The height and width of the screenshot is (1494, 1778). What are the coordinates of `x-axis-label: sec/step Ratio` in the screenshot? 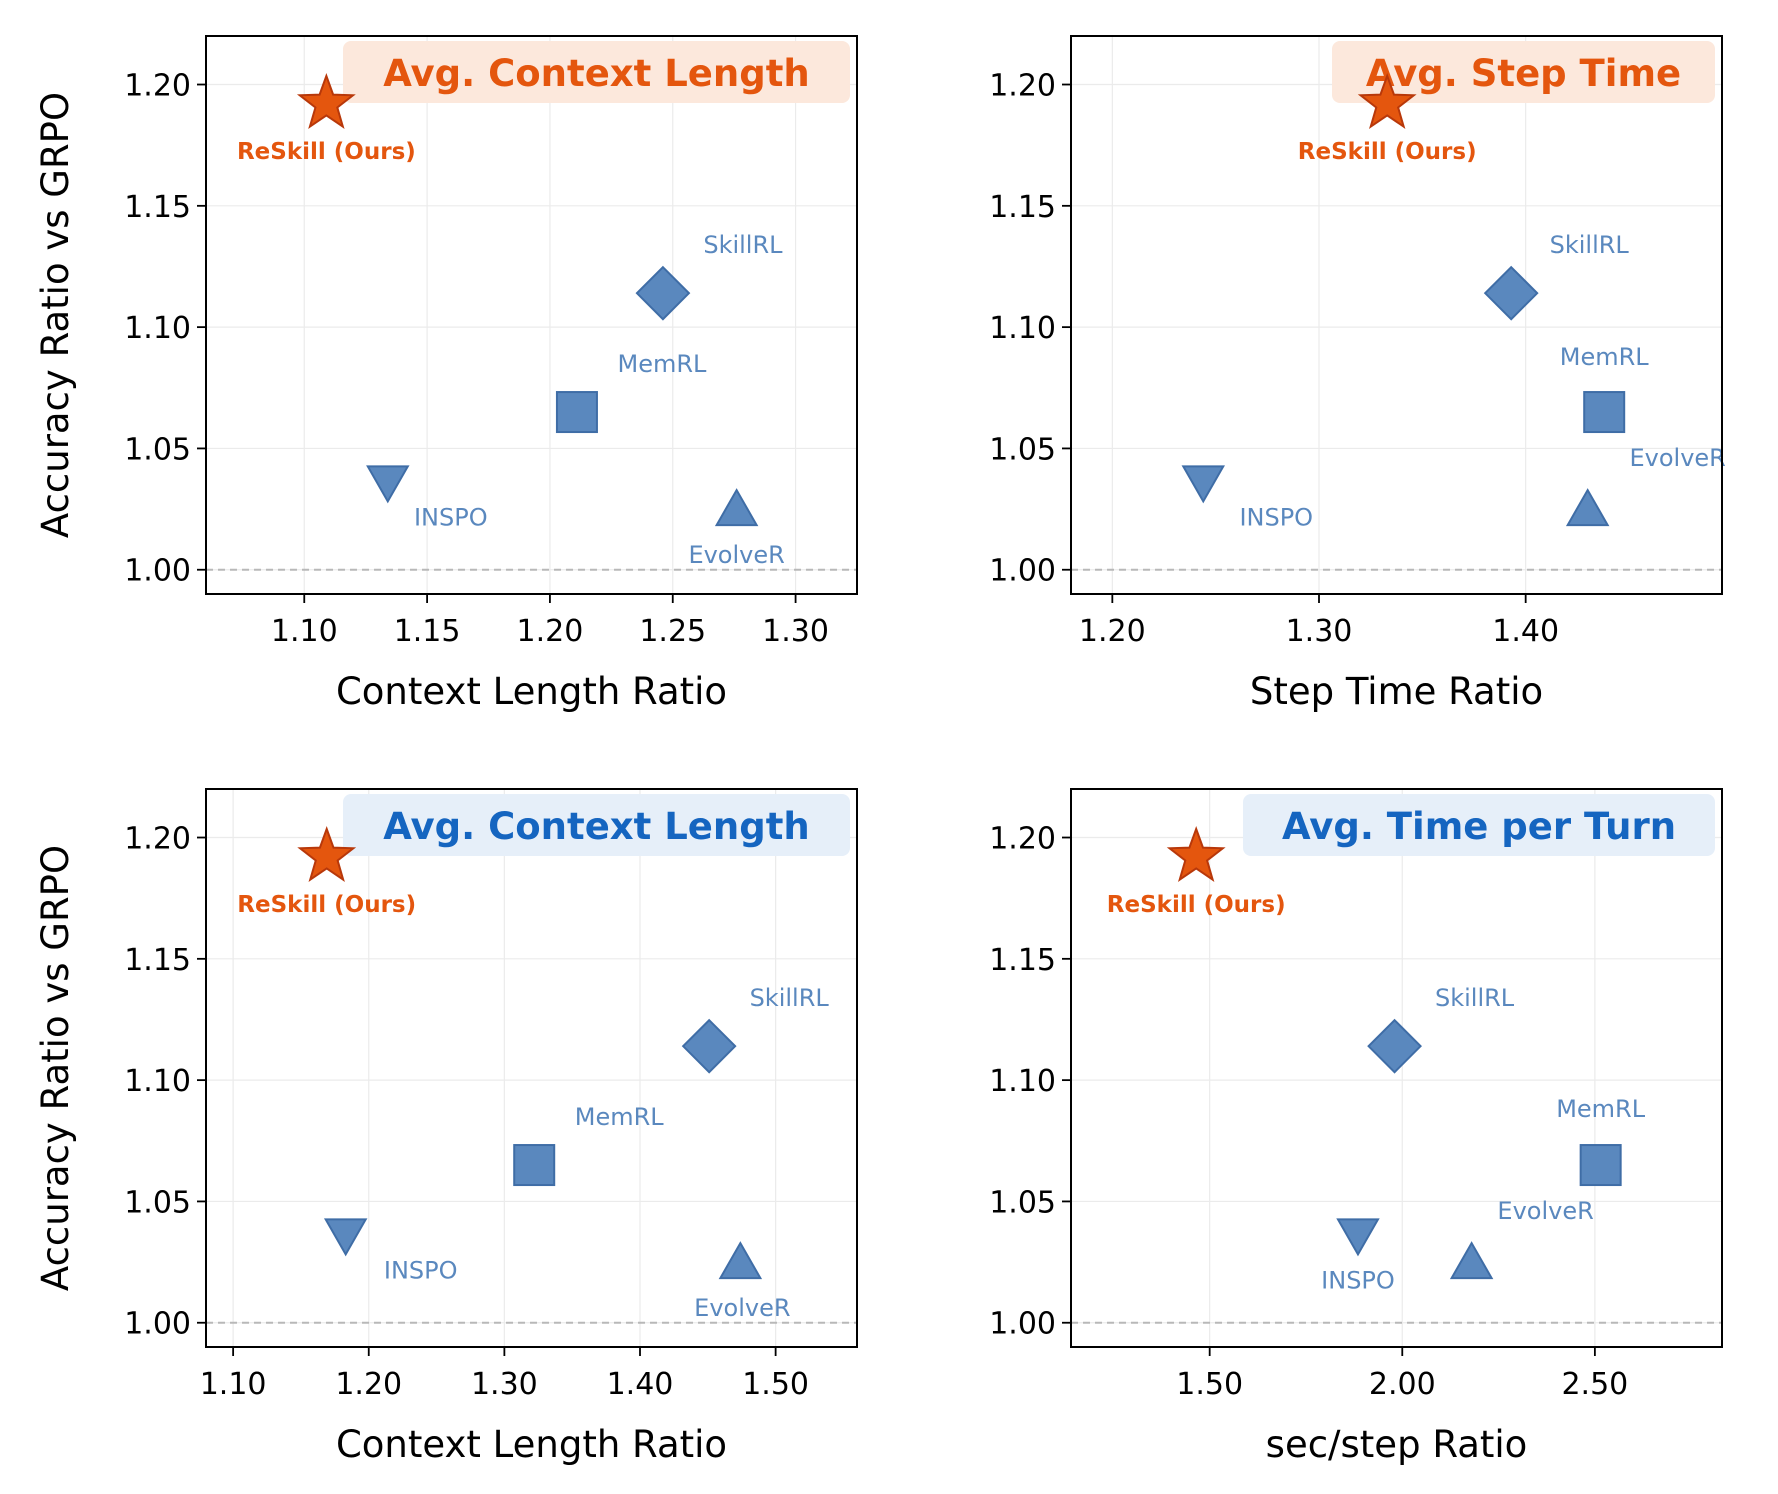 It's located at (1397, 1444).